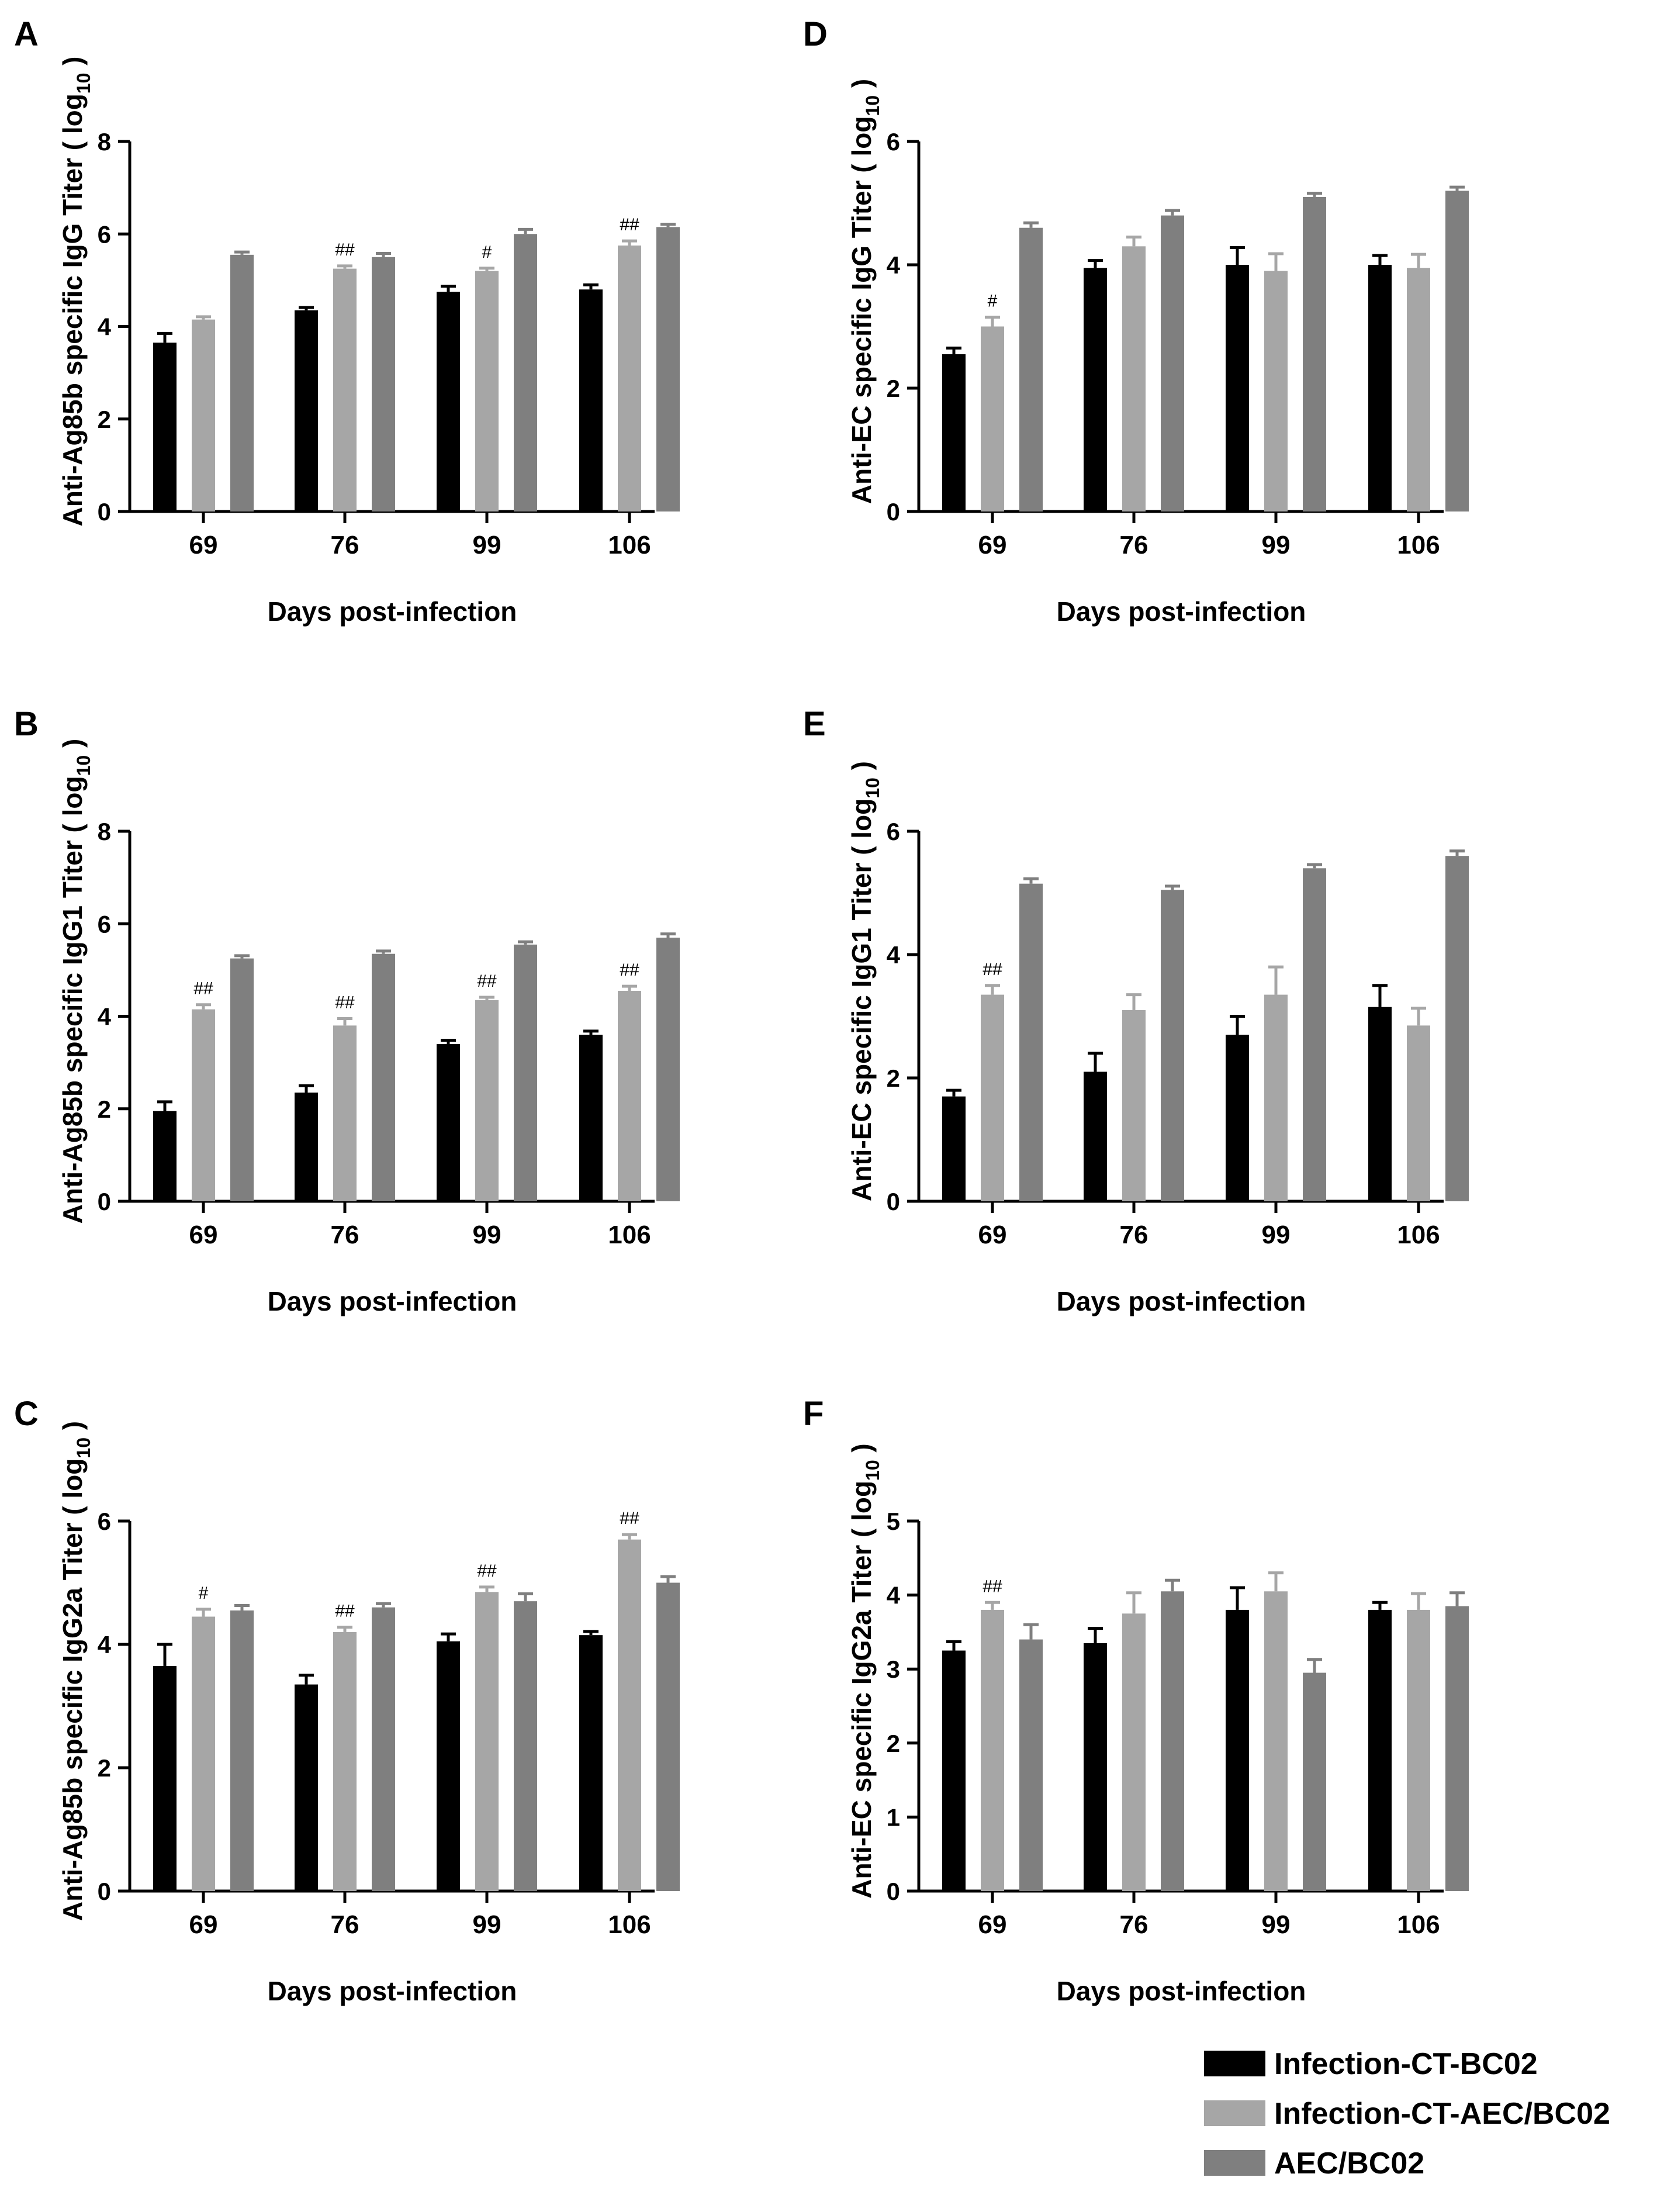  What do you see at coordinates (1134, 1752) in the screenshot?
I see `bar-f-s1-c1` at bounding box center [1134, 1752].